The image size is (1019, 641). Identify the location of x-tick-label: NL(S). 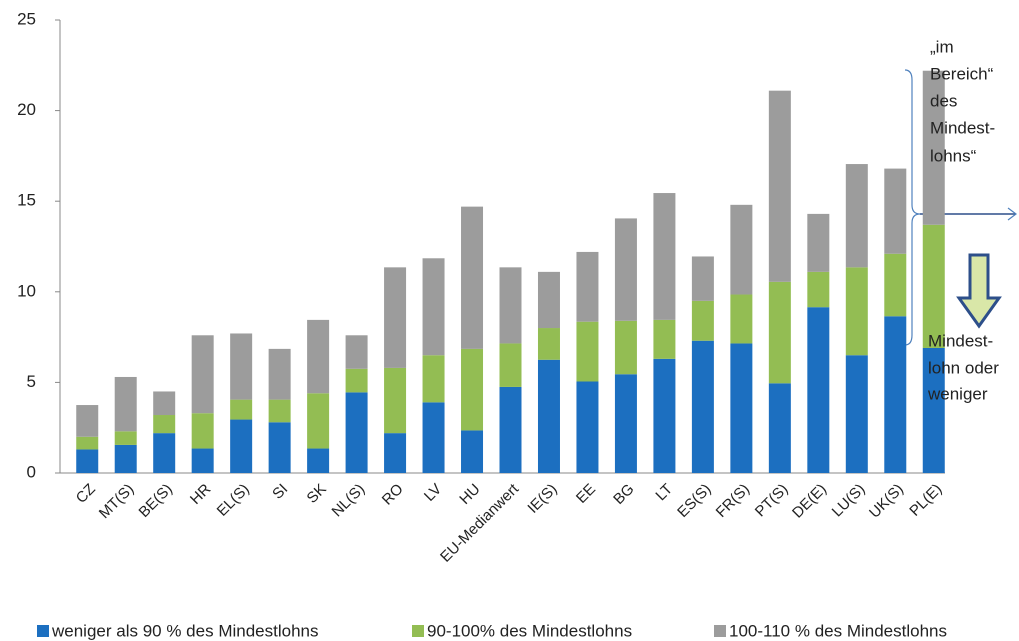
(349, 501).